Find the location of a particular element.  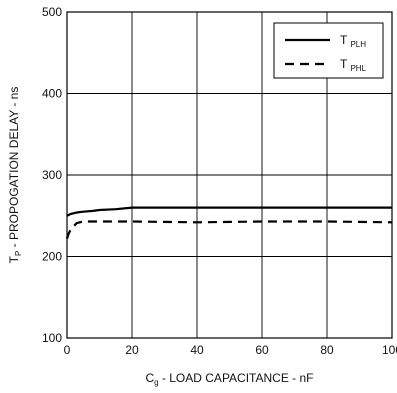

x-tick-label: 20 is located at coordinates (132, 350).